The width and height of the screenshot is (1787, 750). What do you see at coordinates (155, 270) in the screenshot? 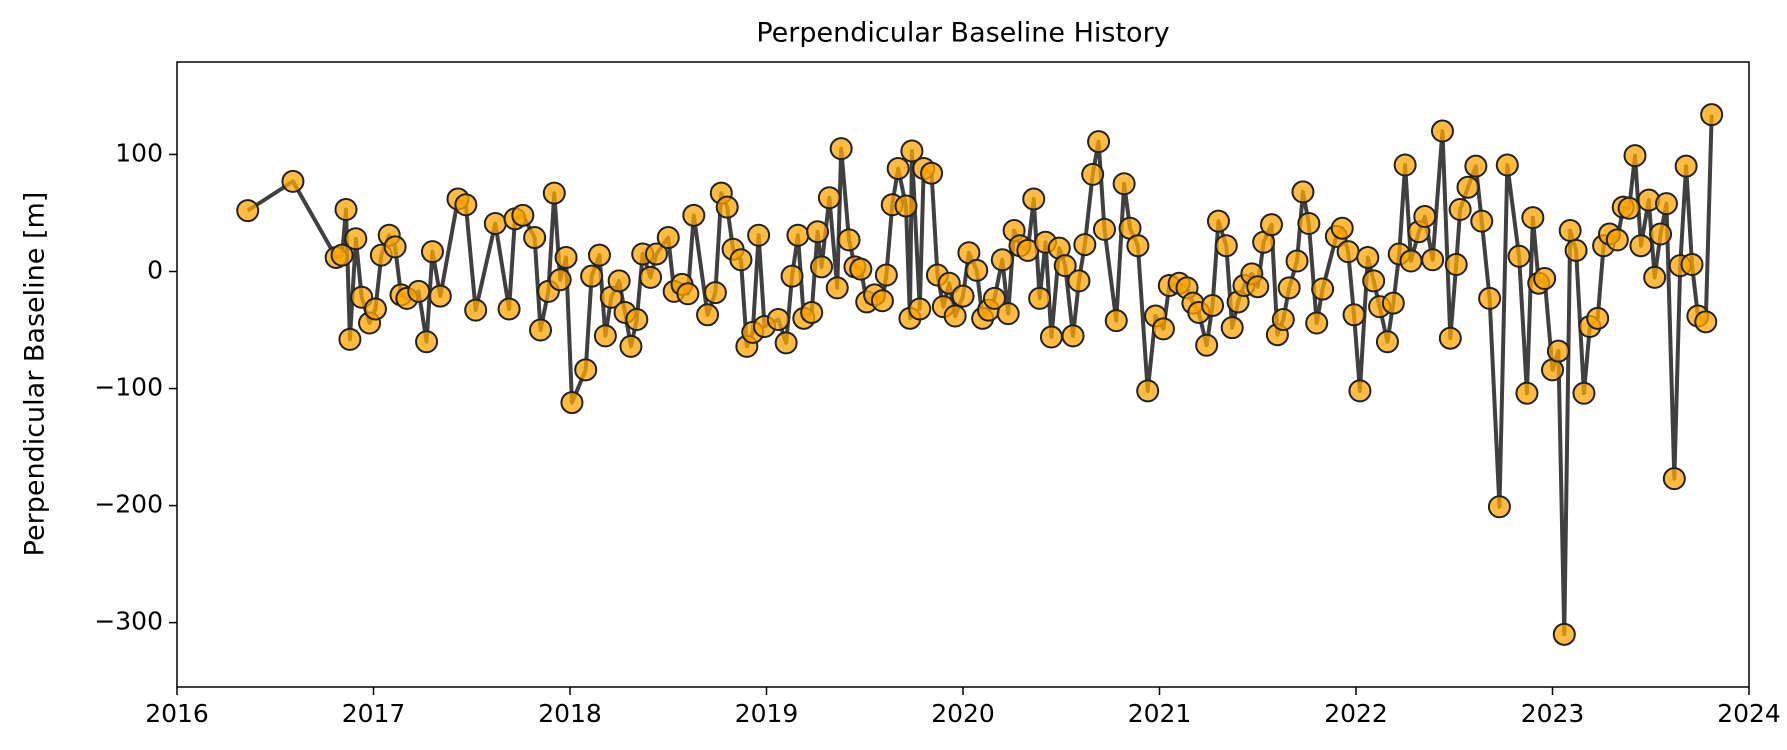
I see `y-tick-label: 0` at bounding box center [155, 270].